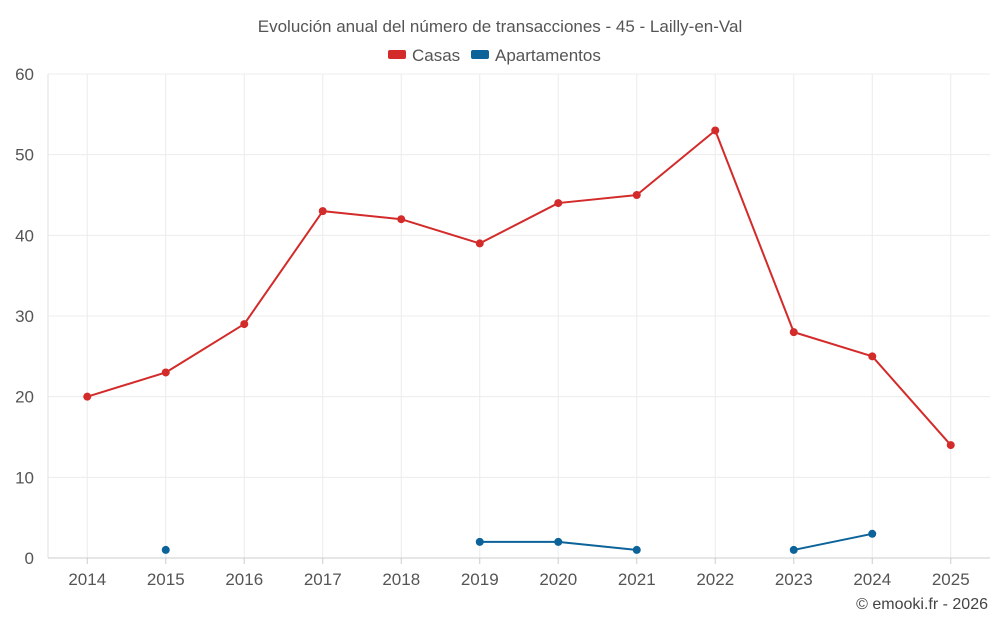  What do you see at coordinates (24, 74) in the screenshot?
I see `y-tick-label: 60` at bounding box center [24, 74].